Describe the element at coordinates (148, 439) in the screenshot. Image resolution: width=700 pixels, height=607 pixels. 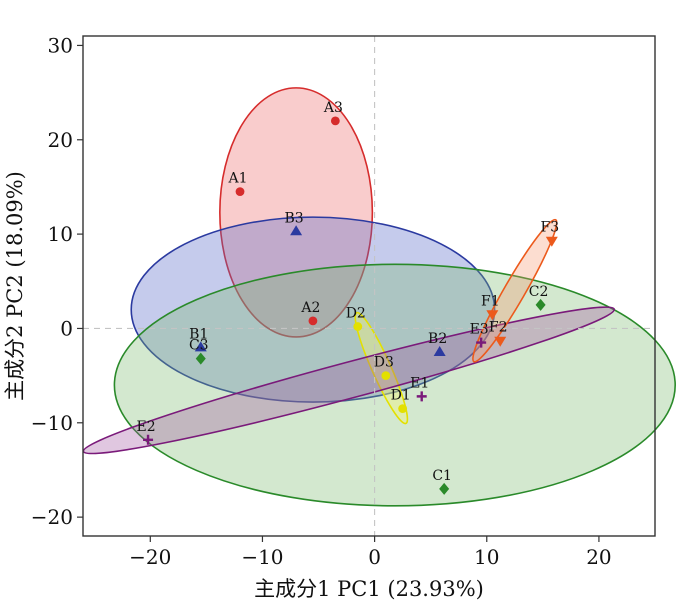
I see `point-e2` at that location.